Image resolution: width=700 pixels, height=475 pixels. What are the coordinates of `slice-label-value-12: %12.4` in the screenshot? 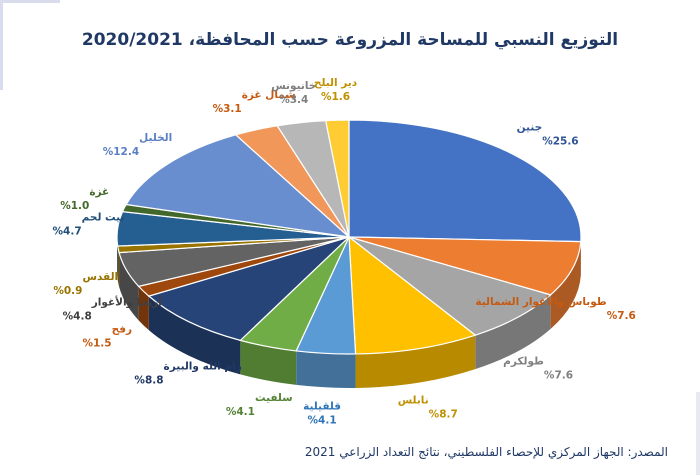 It's located at (121, 152).